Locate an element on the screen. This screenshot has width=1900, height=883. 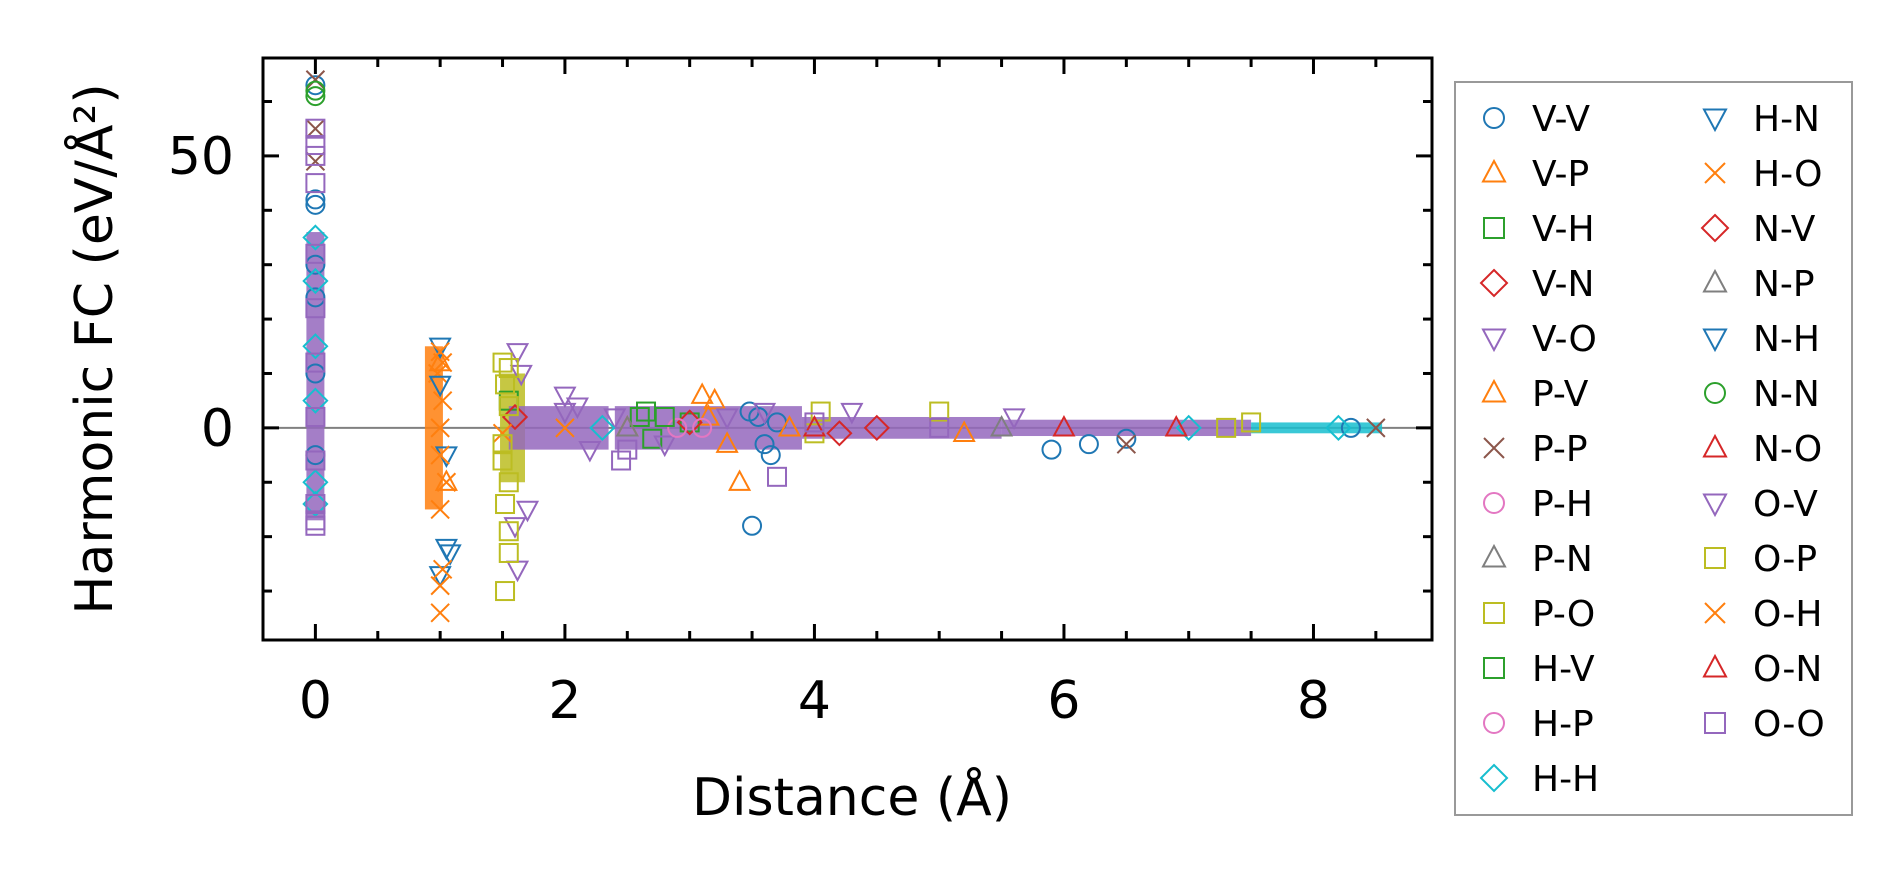
data-point-o-n is located at coordinates (1176, 425).